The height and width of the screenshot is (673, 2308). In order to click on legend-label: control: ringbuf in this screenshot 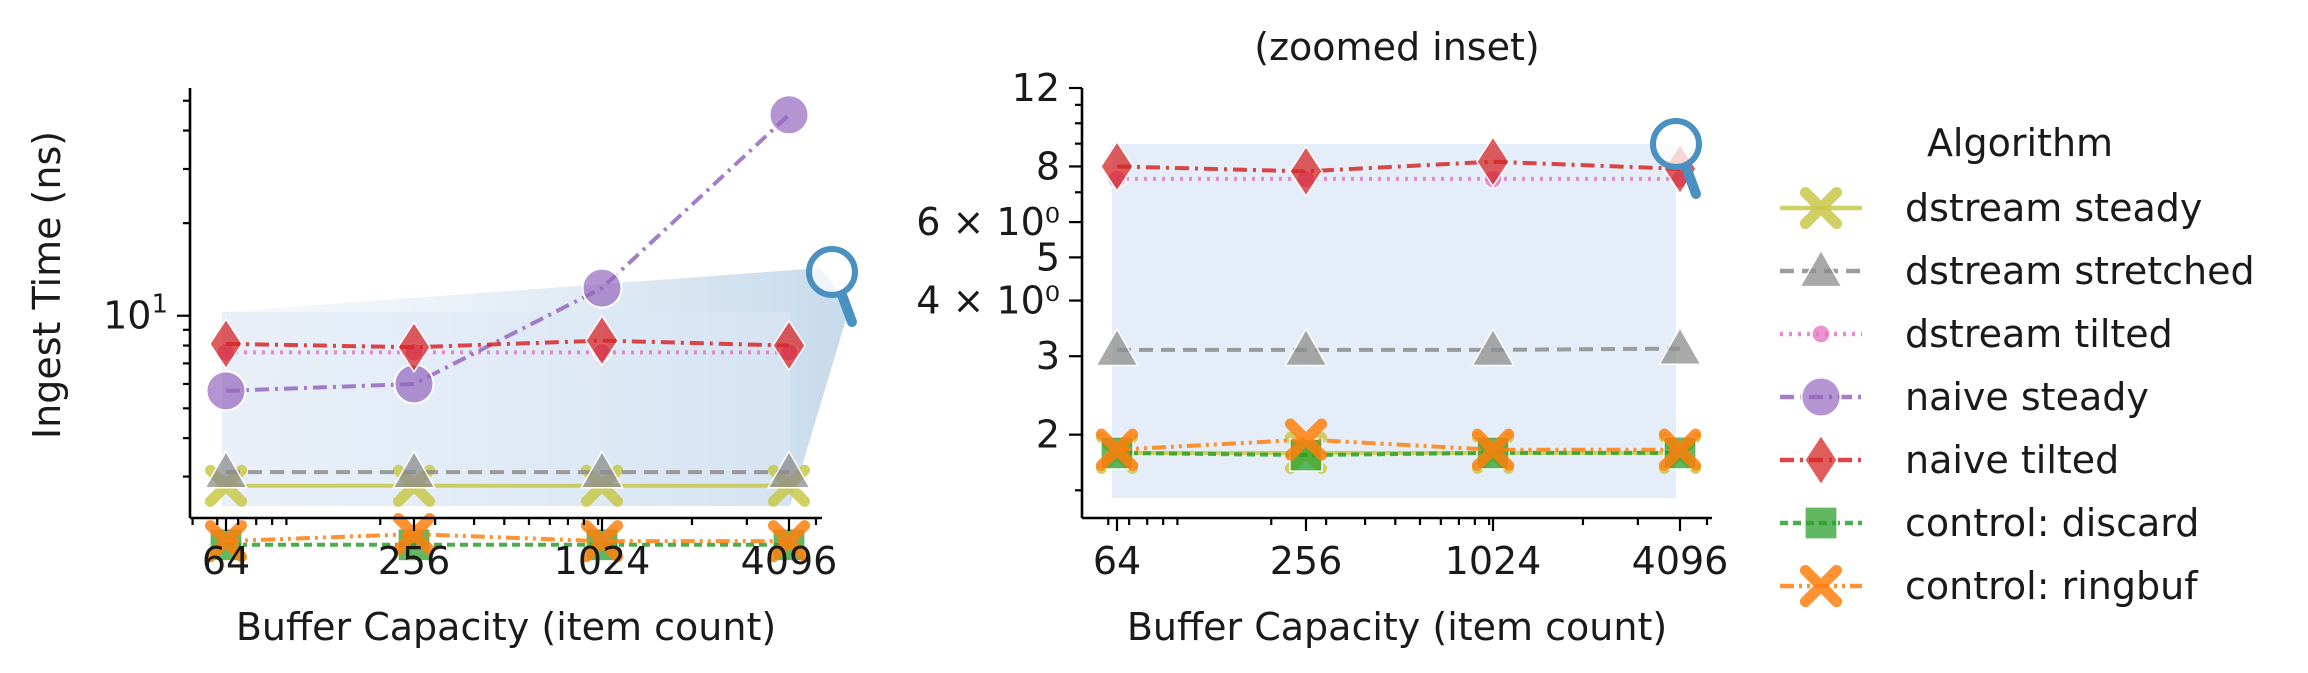, I will do `click(2052, 586)`.